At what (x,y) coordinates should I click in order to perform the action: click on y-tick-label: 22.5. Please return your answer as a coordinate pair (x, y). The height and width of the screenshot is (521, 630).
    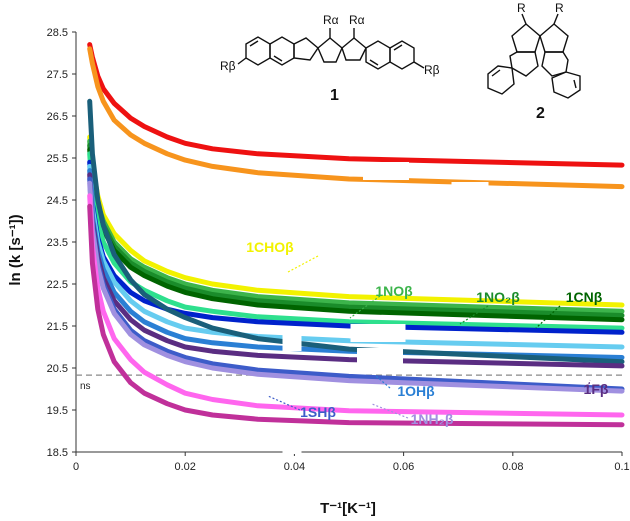
    Looking at the image, I should click on (57, 285).